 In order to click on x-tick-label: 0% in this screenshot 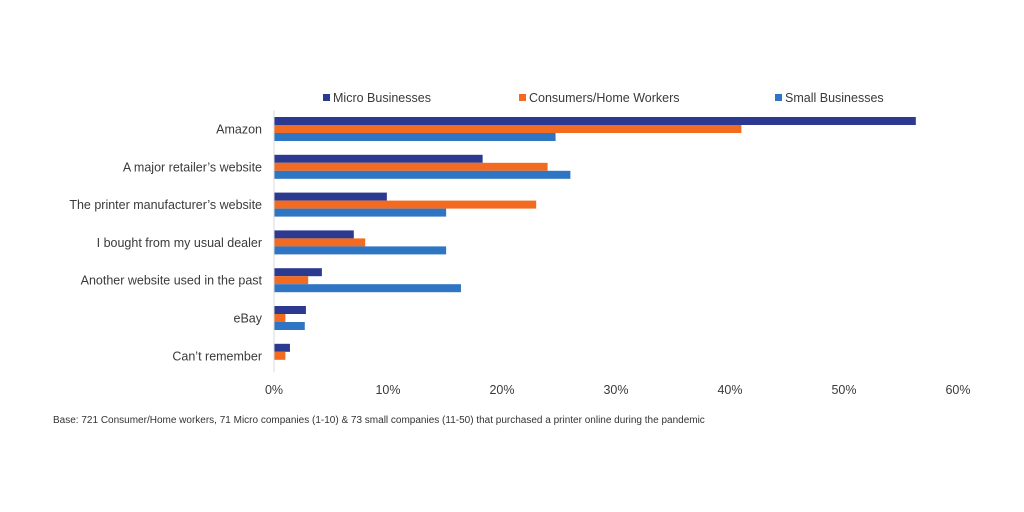, I will do `click(274, 390)`.